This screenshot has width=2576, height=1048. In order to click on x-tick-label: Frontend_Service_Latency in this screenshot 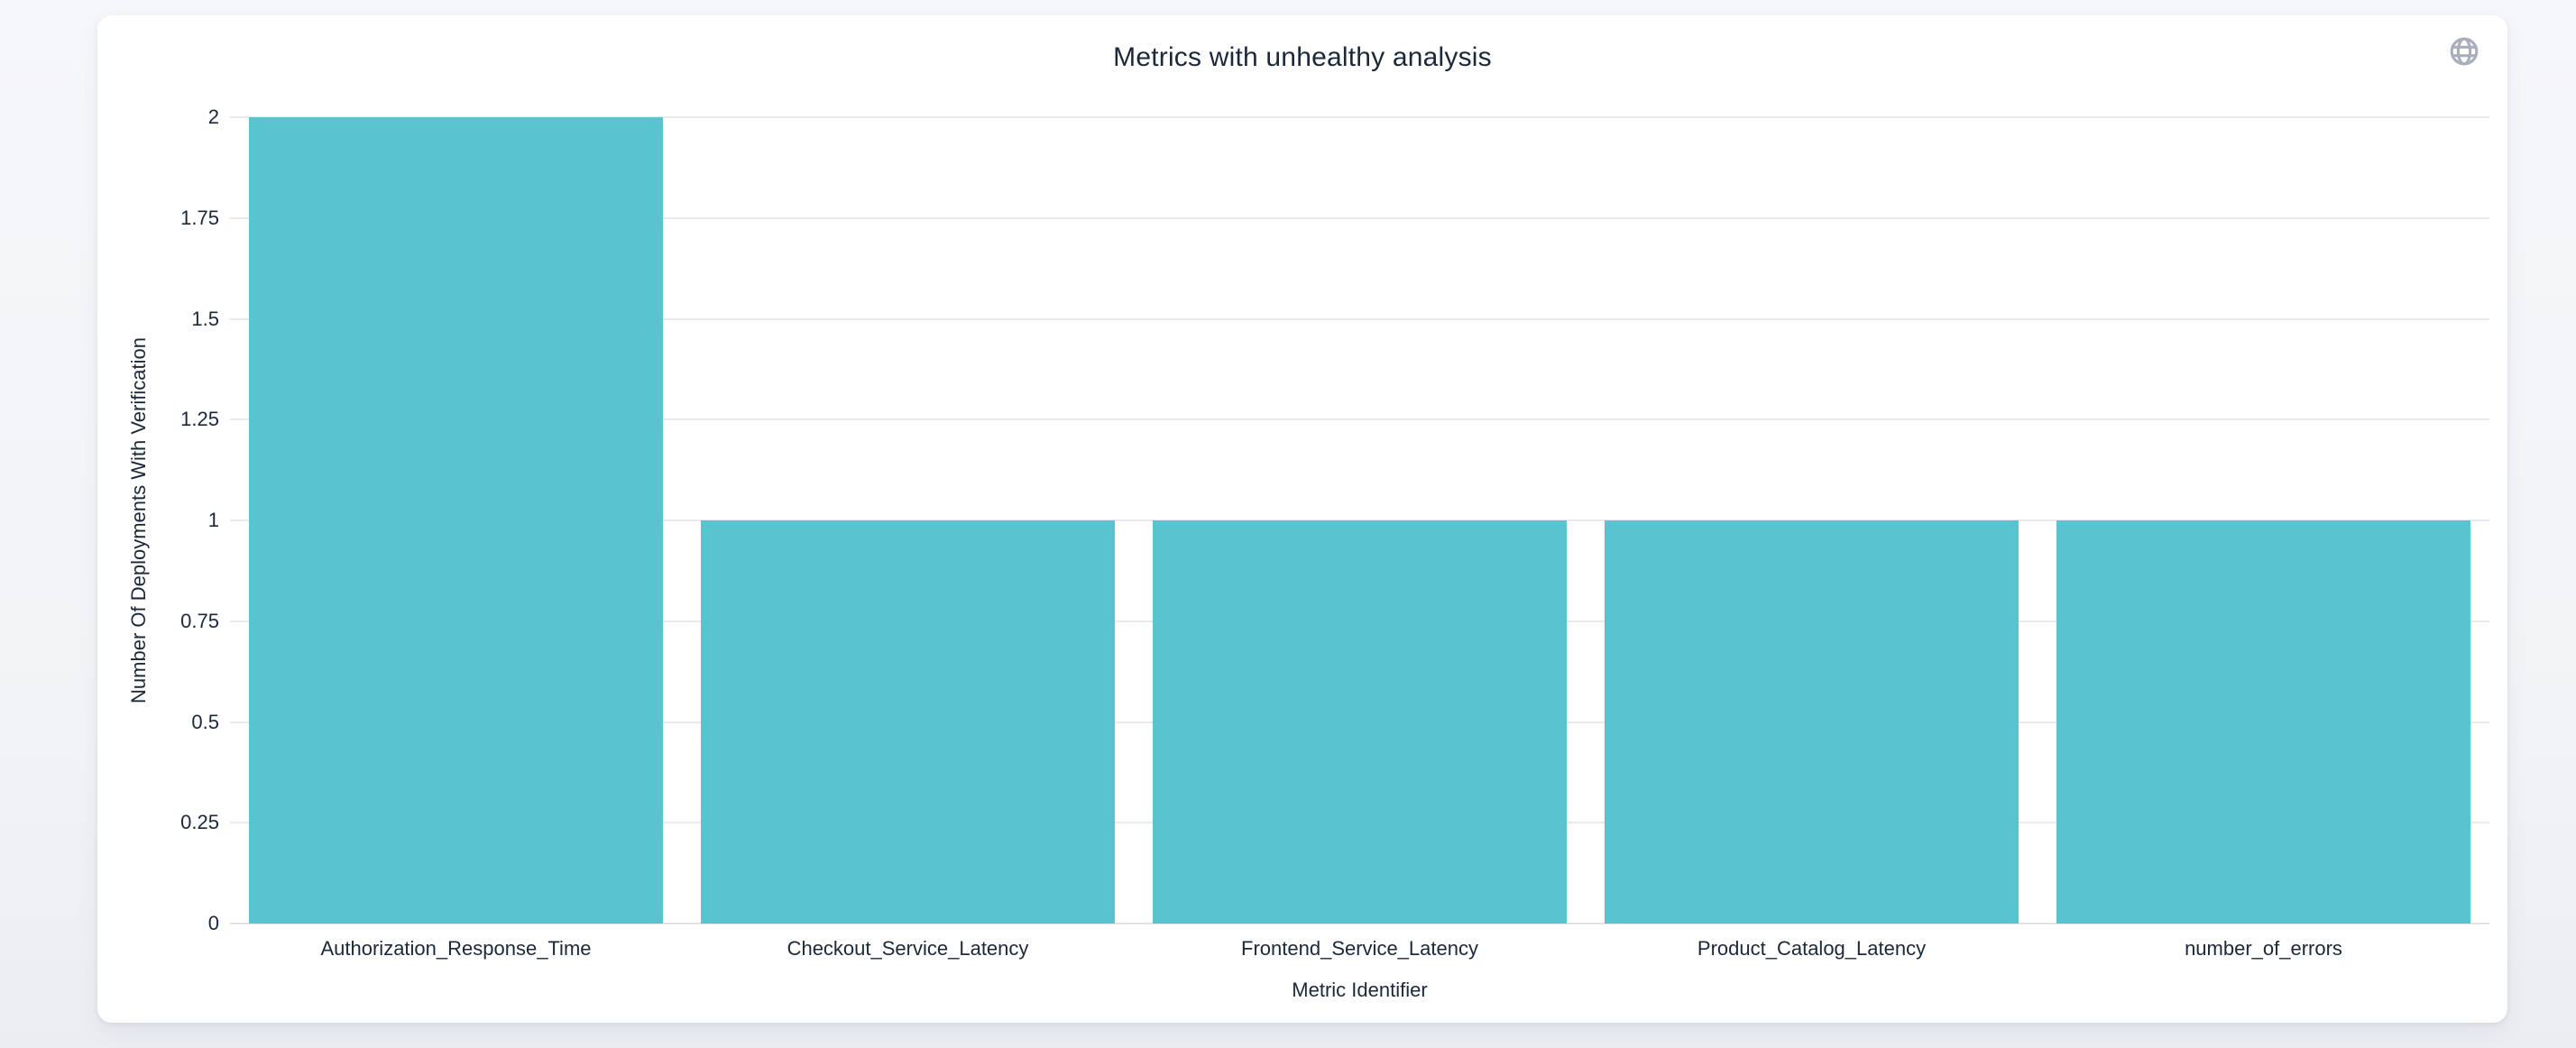, I will do `click(1359, 948)`.